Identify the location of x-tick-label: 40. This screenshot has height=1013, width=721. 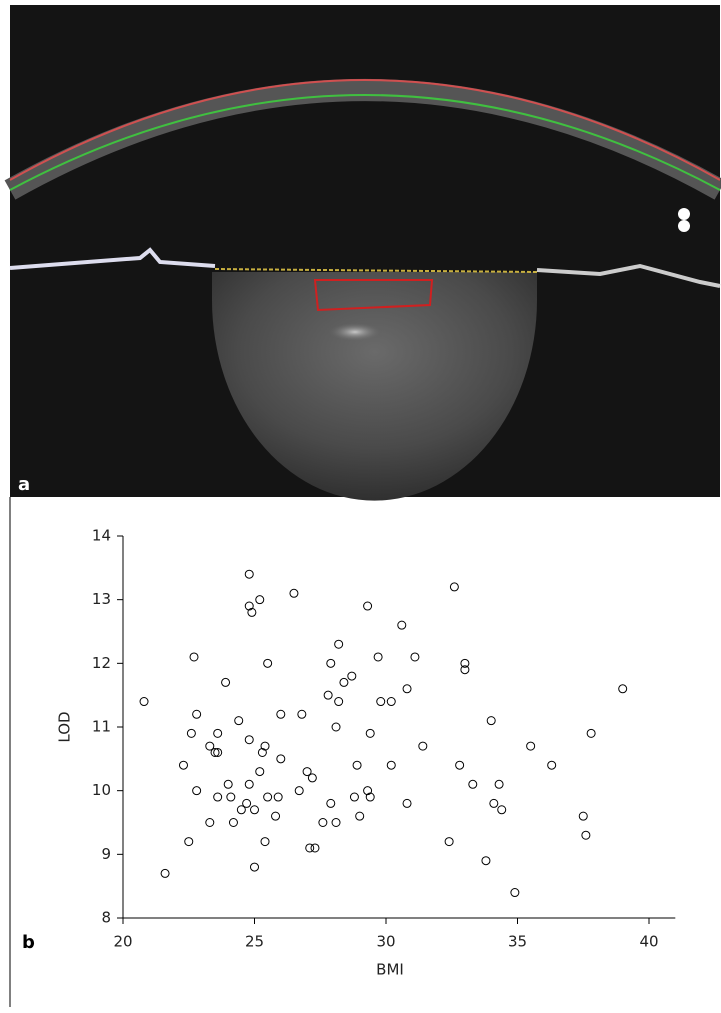
(648, 942).